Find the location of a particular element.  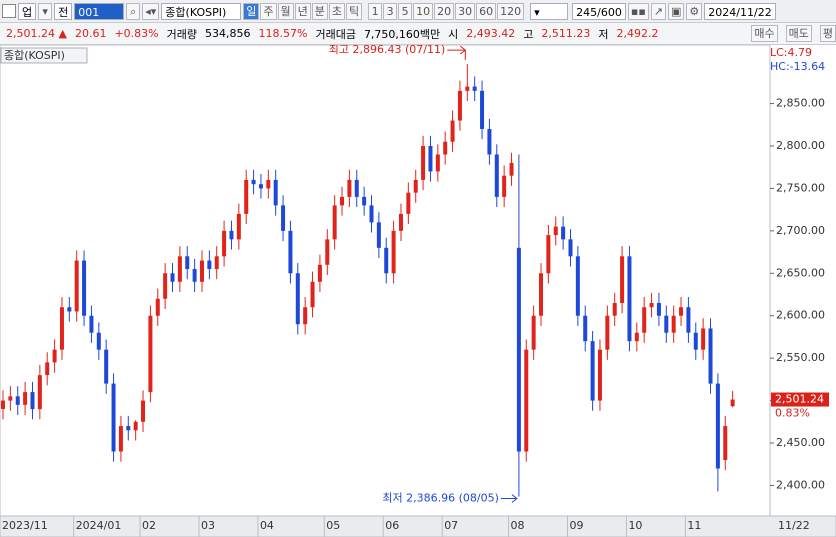

y-tick-label: 2,550.00 is located at coordinates (800, 357).